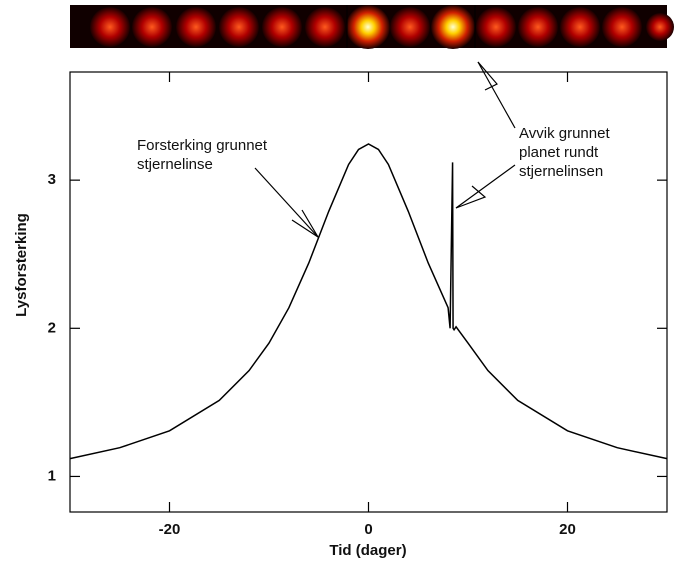  Describe the element at coordinates (175, 164) in the screenshot. I see `annotation-line: stjernelinse` at that location.